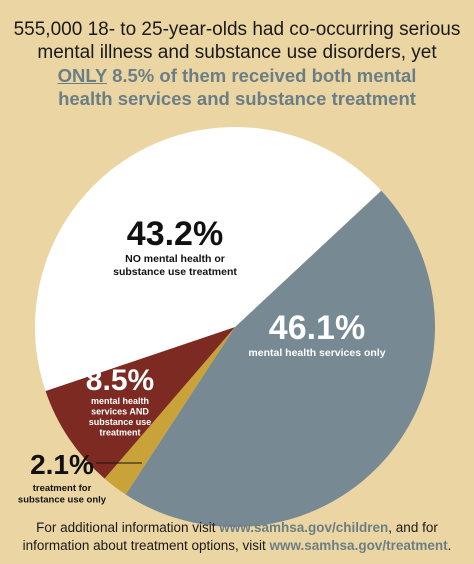 Image resolution: width=474 pixels, height=564 pixels. Describe the element at coordinates (120, 422) in the screenshot. I see `both-label-line-3: substance use` at that location.